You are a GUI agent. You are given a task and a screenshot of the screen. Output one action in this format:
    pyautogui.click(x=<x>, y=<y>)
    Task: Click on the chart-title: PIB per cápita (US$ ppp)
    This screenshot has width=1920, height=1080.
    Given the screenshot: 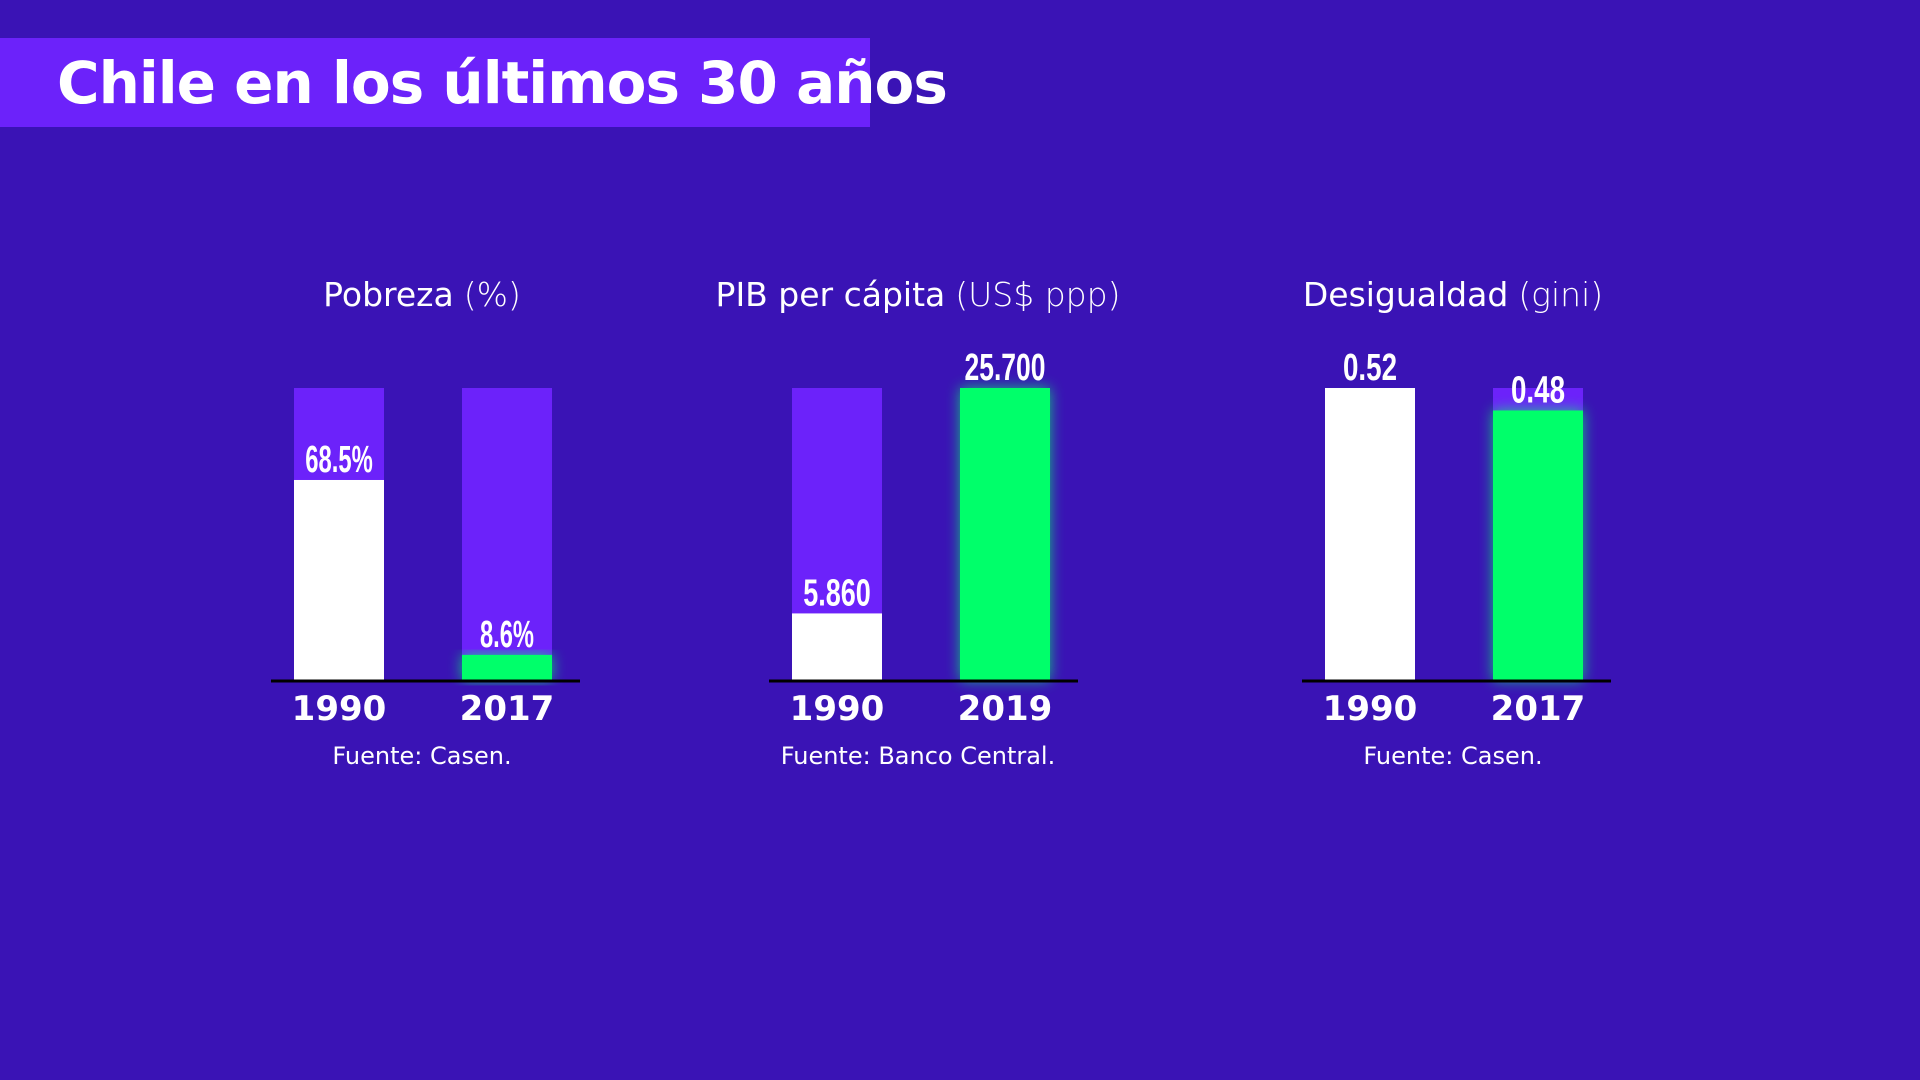 What is the action you would take?
    pyautogui.click(x=918, y=294)
    